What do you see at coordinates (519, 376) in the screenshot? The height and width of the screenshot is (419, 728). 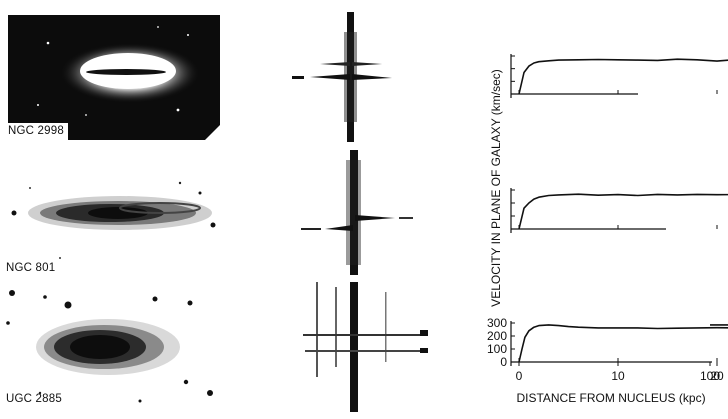 I see `x-tick-label: 0` at bounding box center [519, 376].